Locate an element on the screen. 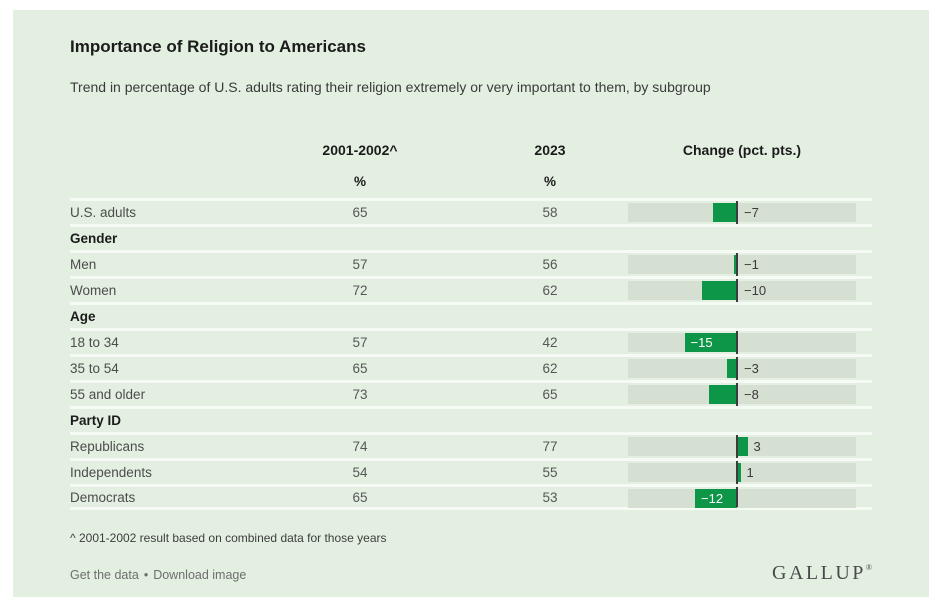  value-2023: 55 is located at coordinates (550, 472).